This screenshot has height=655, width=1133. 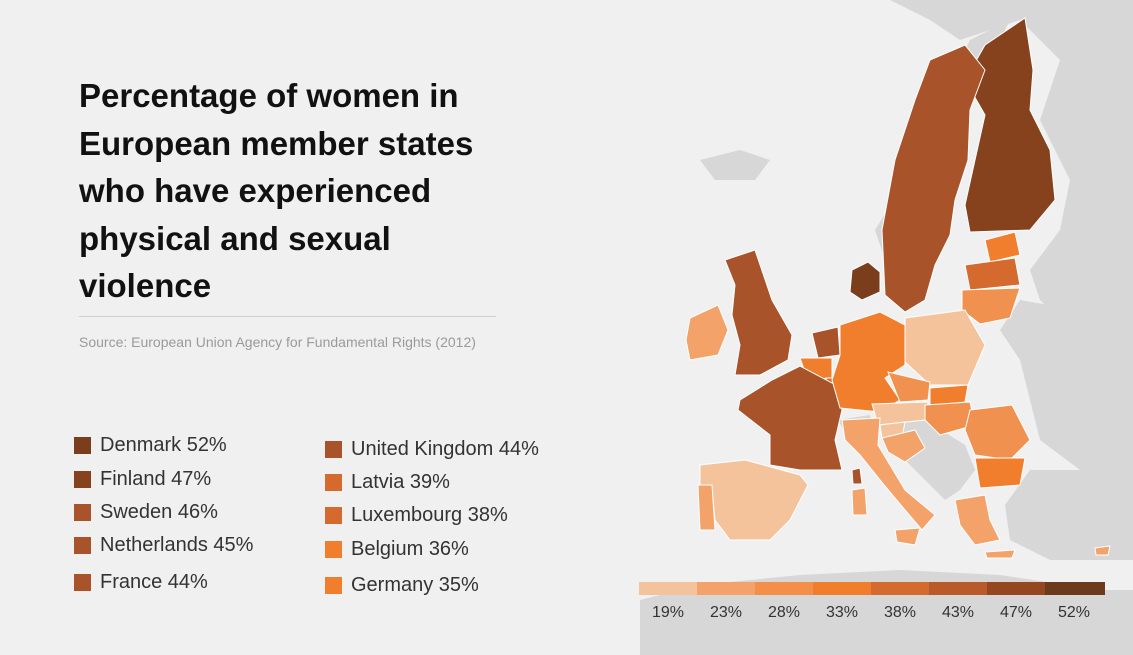 What do you see at coordinates (991, 306) in the screenshot?
I see `region-lithuania` at bounding box center [991, 306].